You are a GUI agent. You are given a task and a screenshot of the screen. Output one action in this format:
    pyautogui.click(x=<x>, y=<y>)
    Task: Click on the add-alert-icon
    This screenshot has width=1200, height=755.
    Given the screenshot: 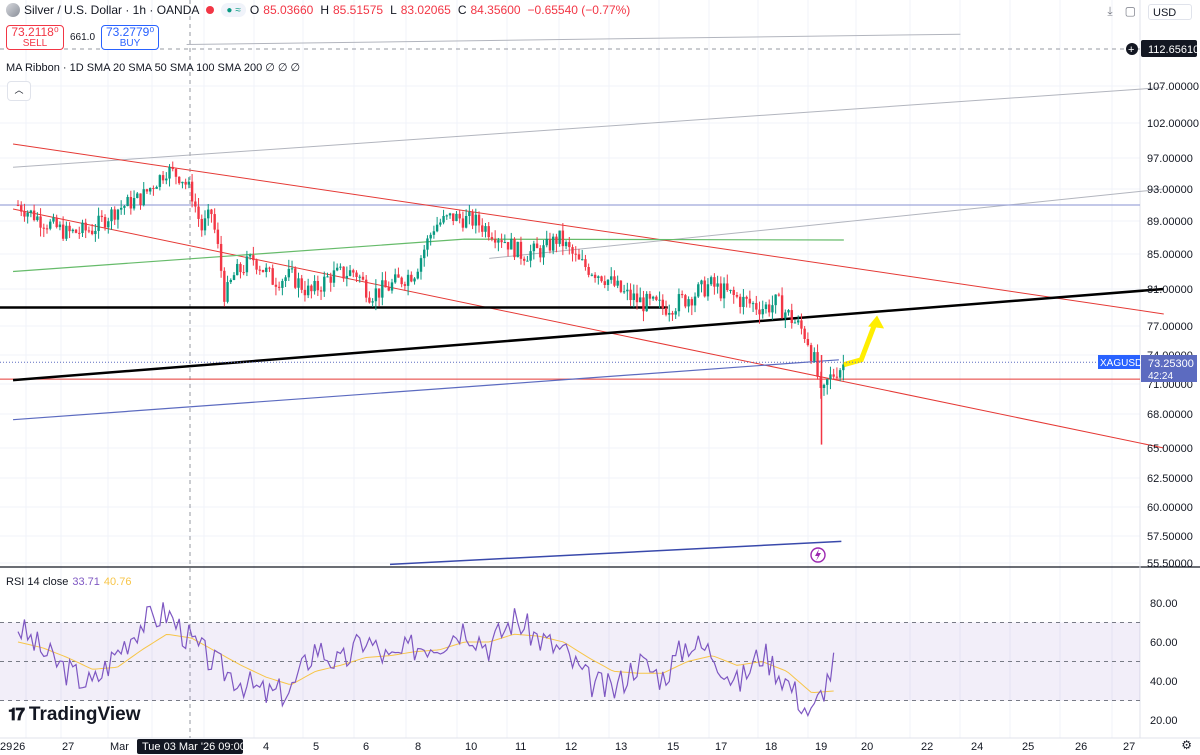 What is the action you would take?
    pyautogui.click(x=1132, y=49)
    